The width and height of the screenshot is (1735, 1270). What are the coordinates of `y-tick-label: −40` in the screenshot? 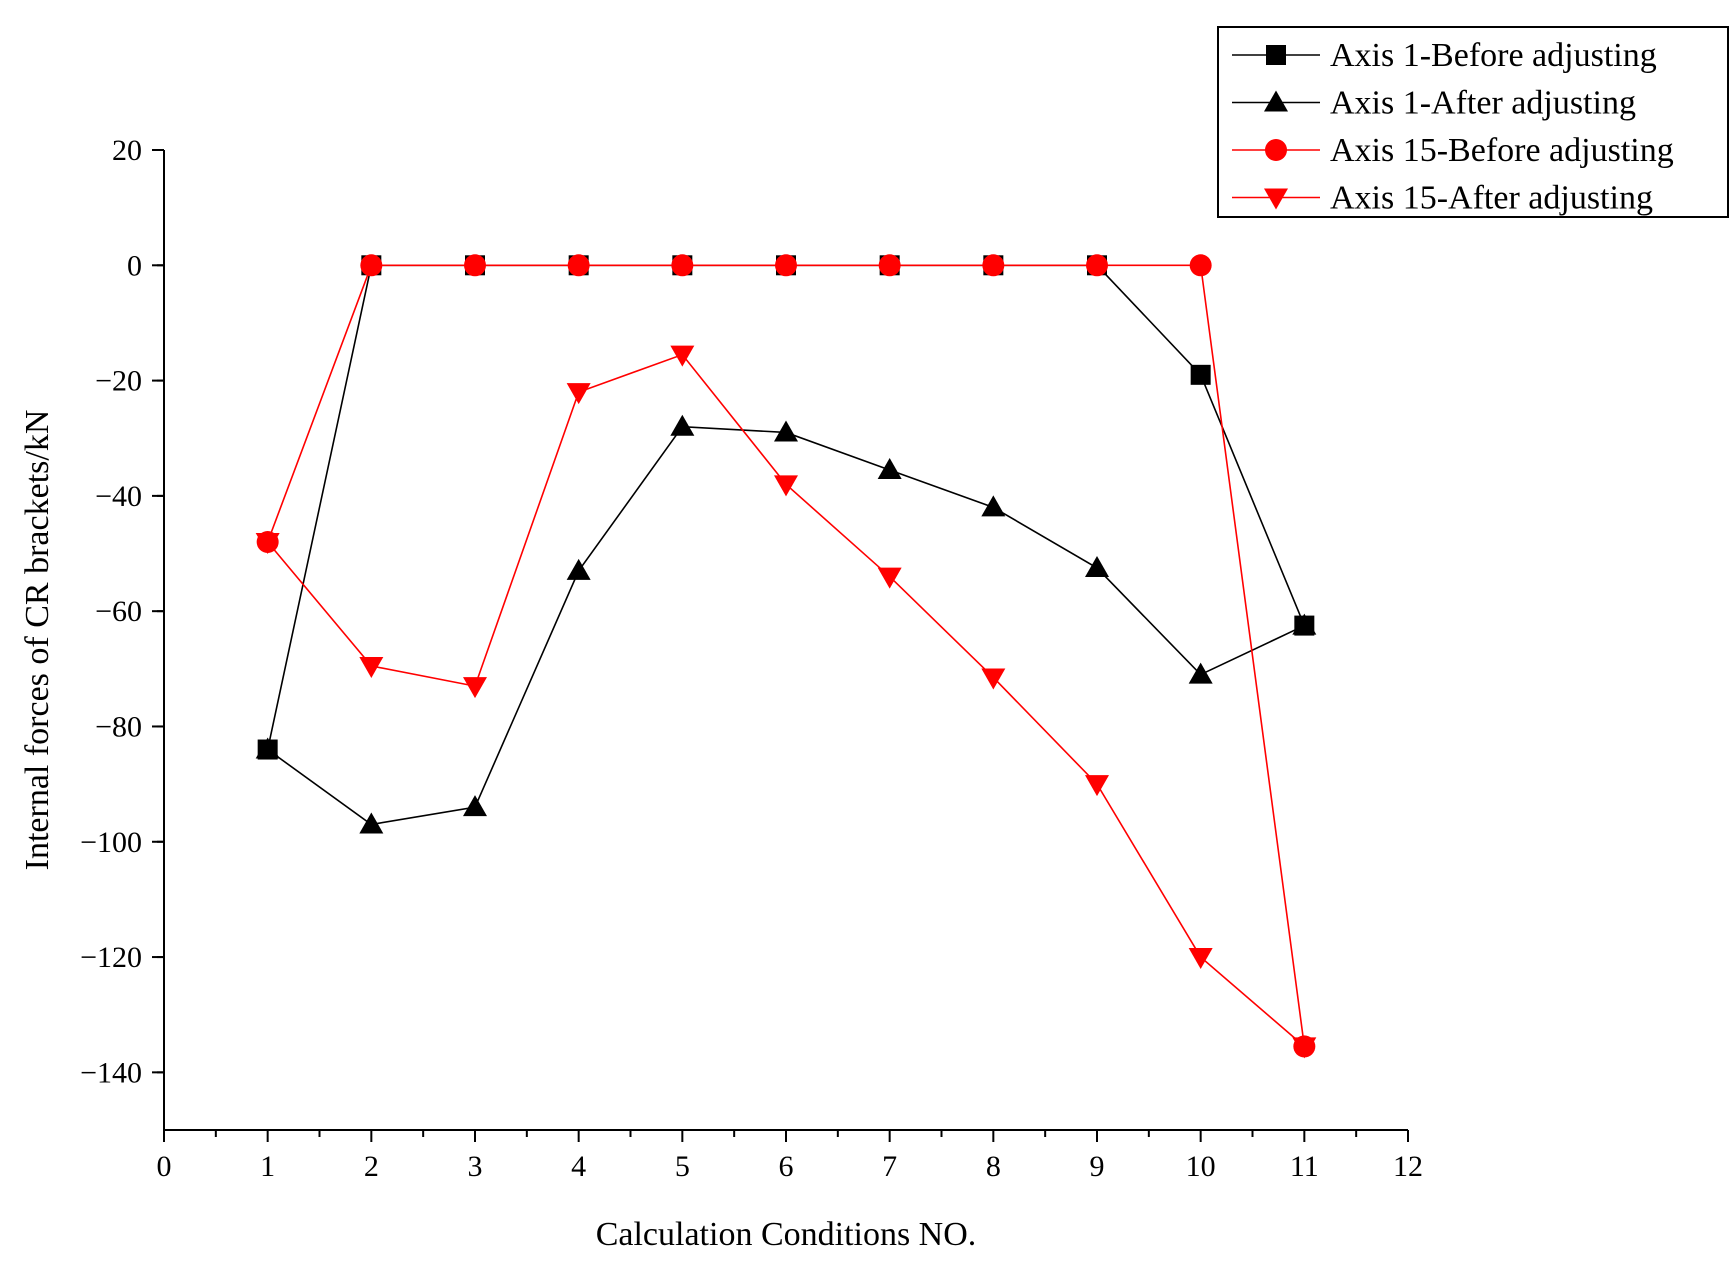 It's located at (118, 496).